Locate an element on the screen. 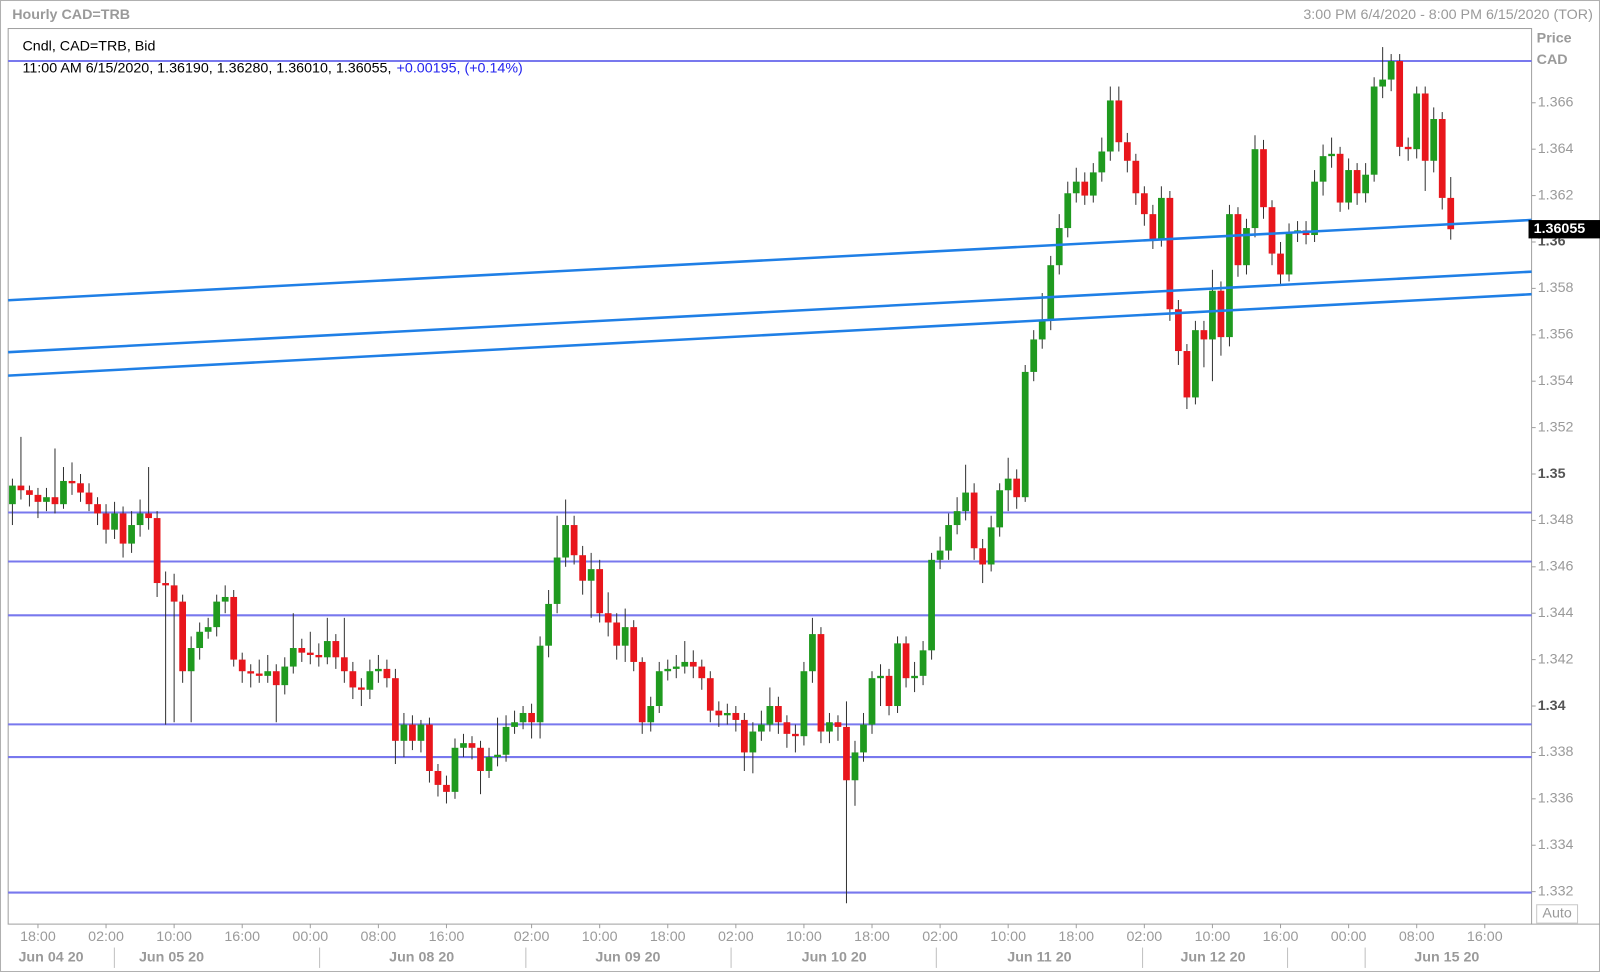 This screenshot has height=972, width=1600. auto-button-label: Auto is located at coordinates (1556, 914).